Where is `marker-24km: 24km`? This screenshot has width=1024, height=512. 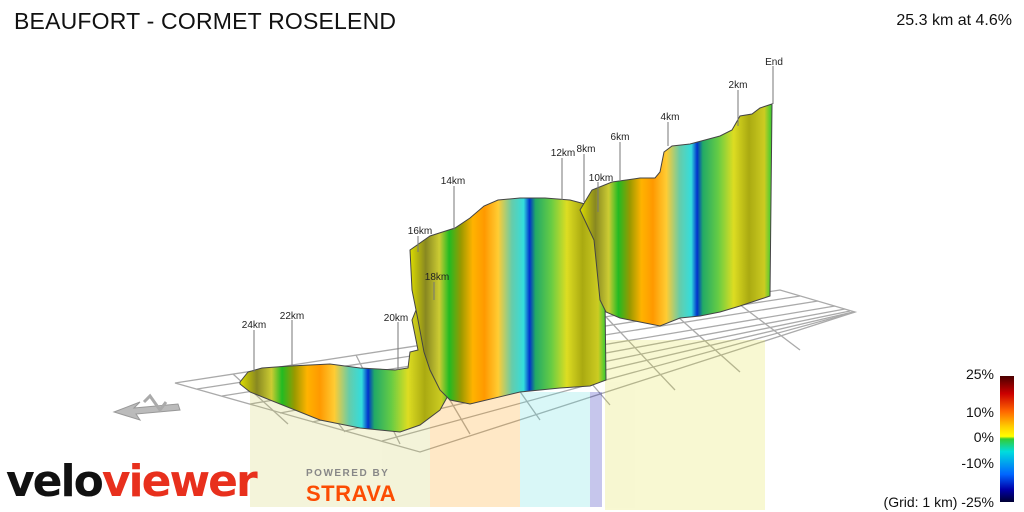 marker-24km: 24km is located at coordinates (254, 325).